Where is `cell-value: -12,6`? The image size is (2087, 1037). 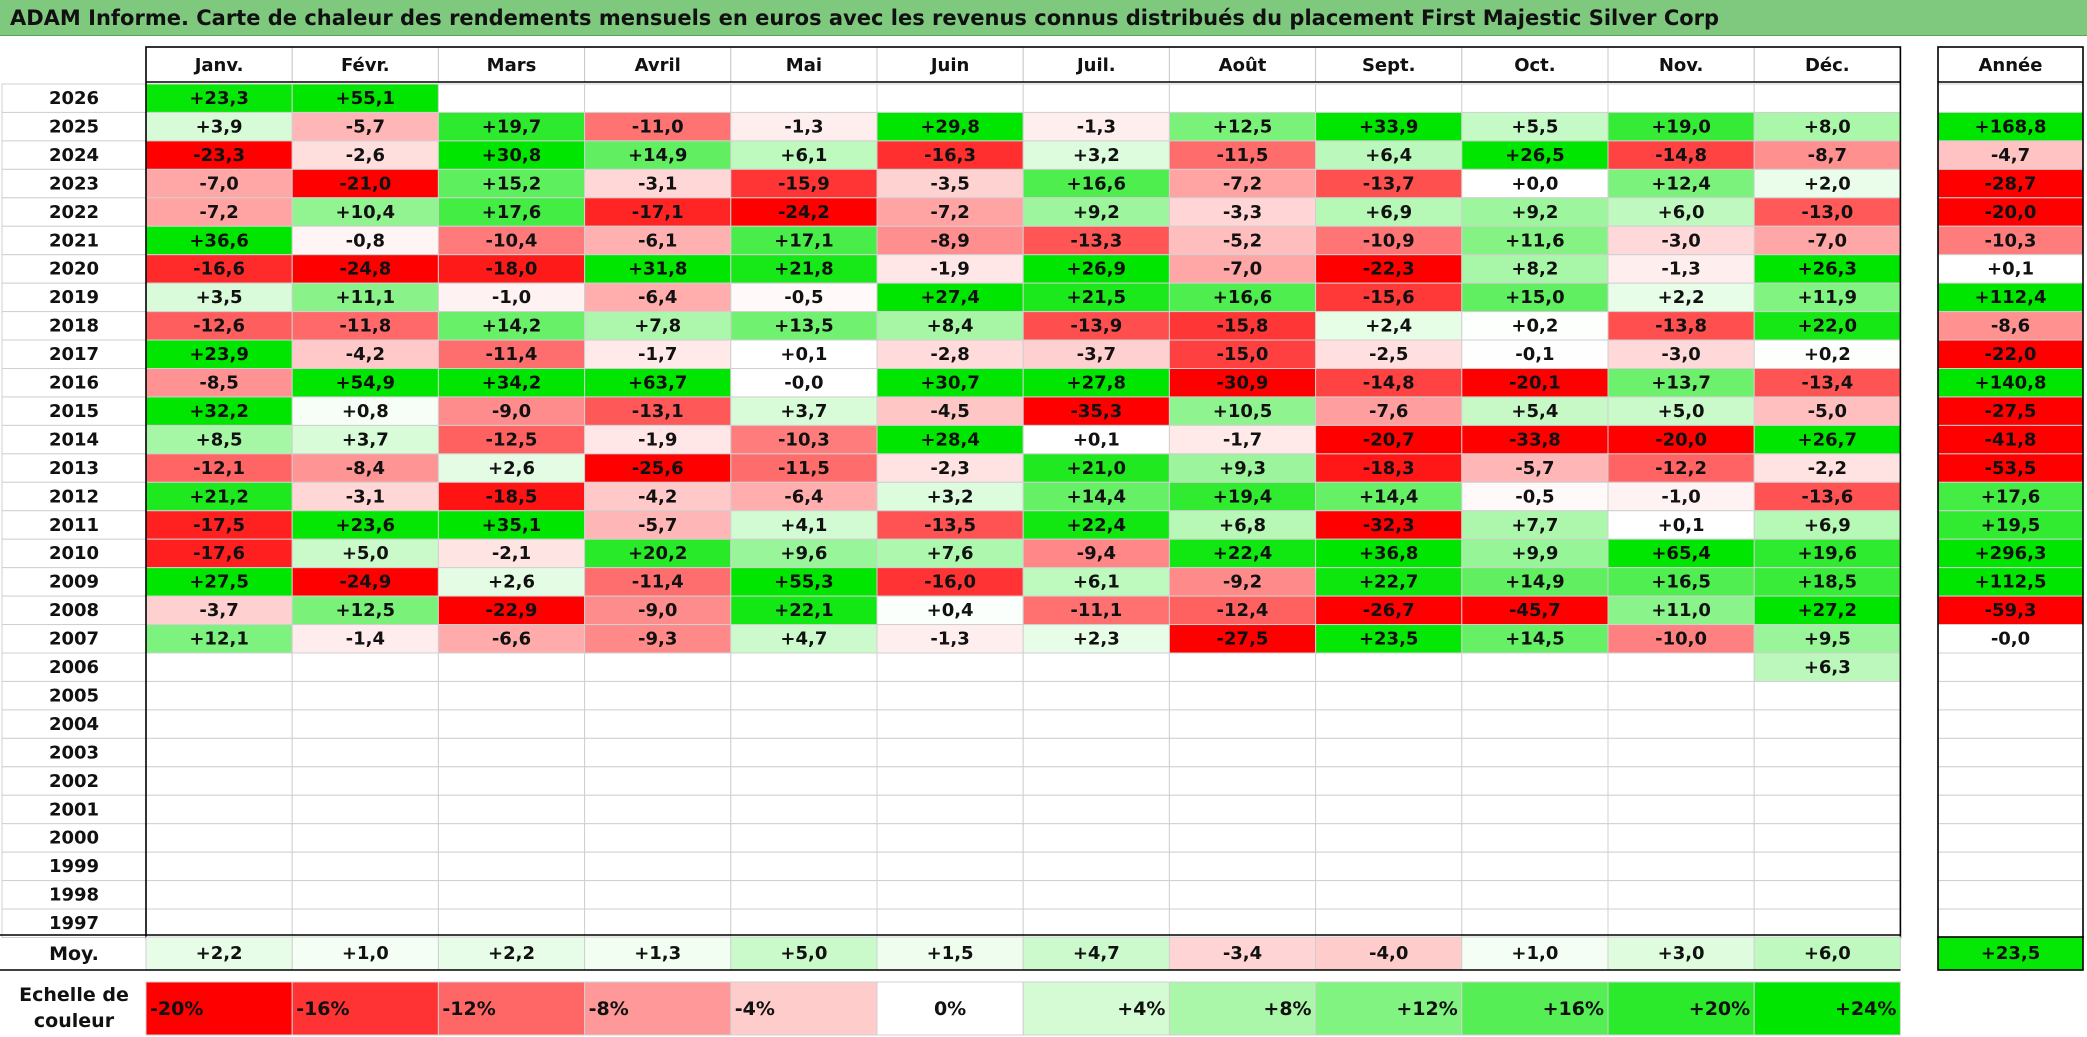
cell-value: -12,6 is located at coordinates (219, 326).